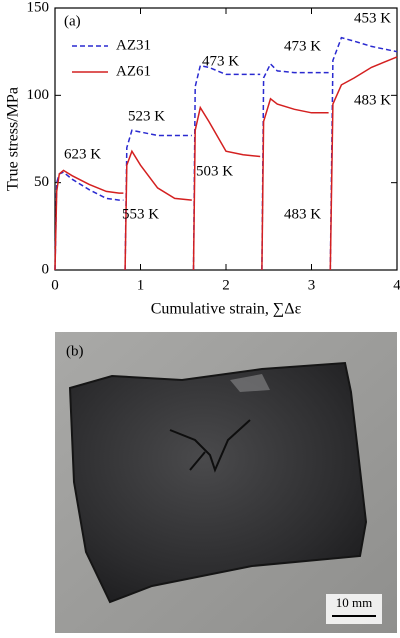 The height and width of the screenshot is (638, 400). What do you see at coordinates (312, 285) in the screenshot?
I see `x-tick-label: 3` at bounding box center [312, 285].